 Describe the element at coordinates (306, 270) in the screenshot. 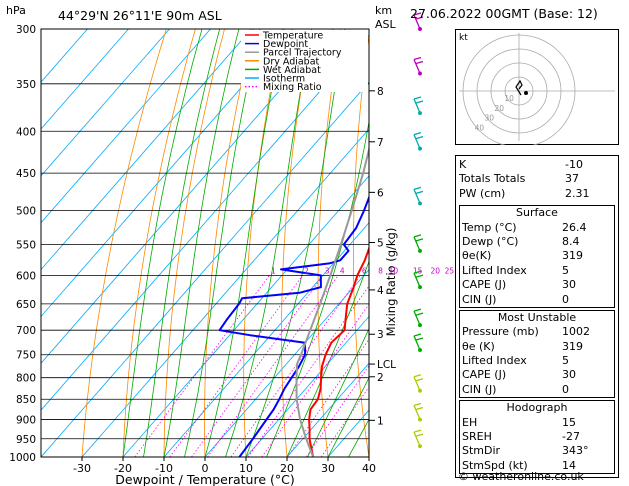

I see `mixing-ratio-label: 2` at that location.